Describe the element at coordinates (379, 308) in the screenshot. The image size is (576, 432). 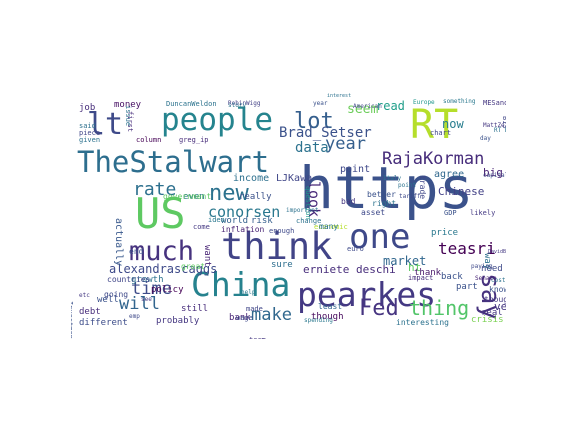
I see `word-fed: Fed` at that location.